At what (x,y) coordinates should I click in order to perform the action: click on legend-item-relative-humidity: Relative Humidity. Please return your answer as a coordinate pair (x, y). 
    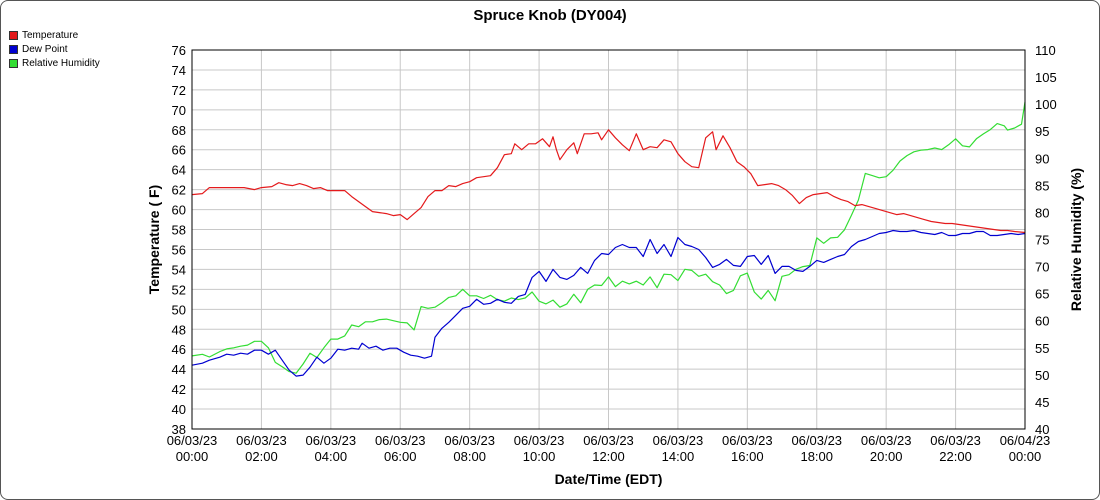
    Looking at the image, I should click on (54, 63).